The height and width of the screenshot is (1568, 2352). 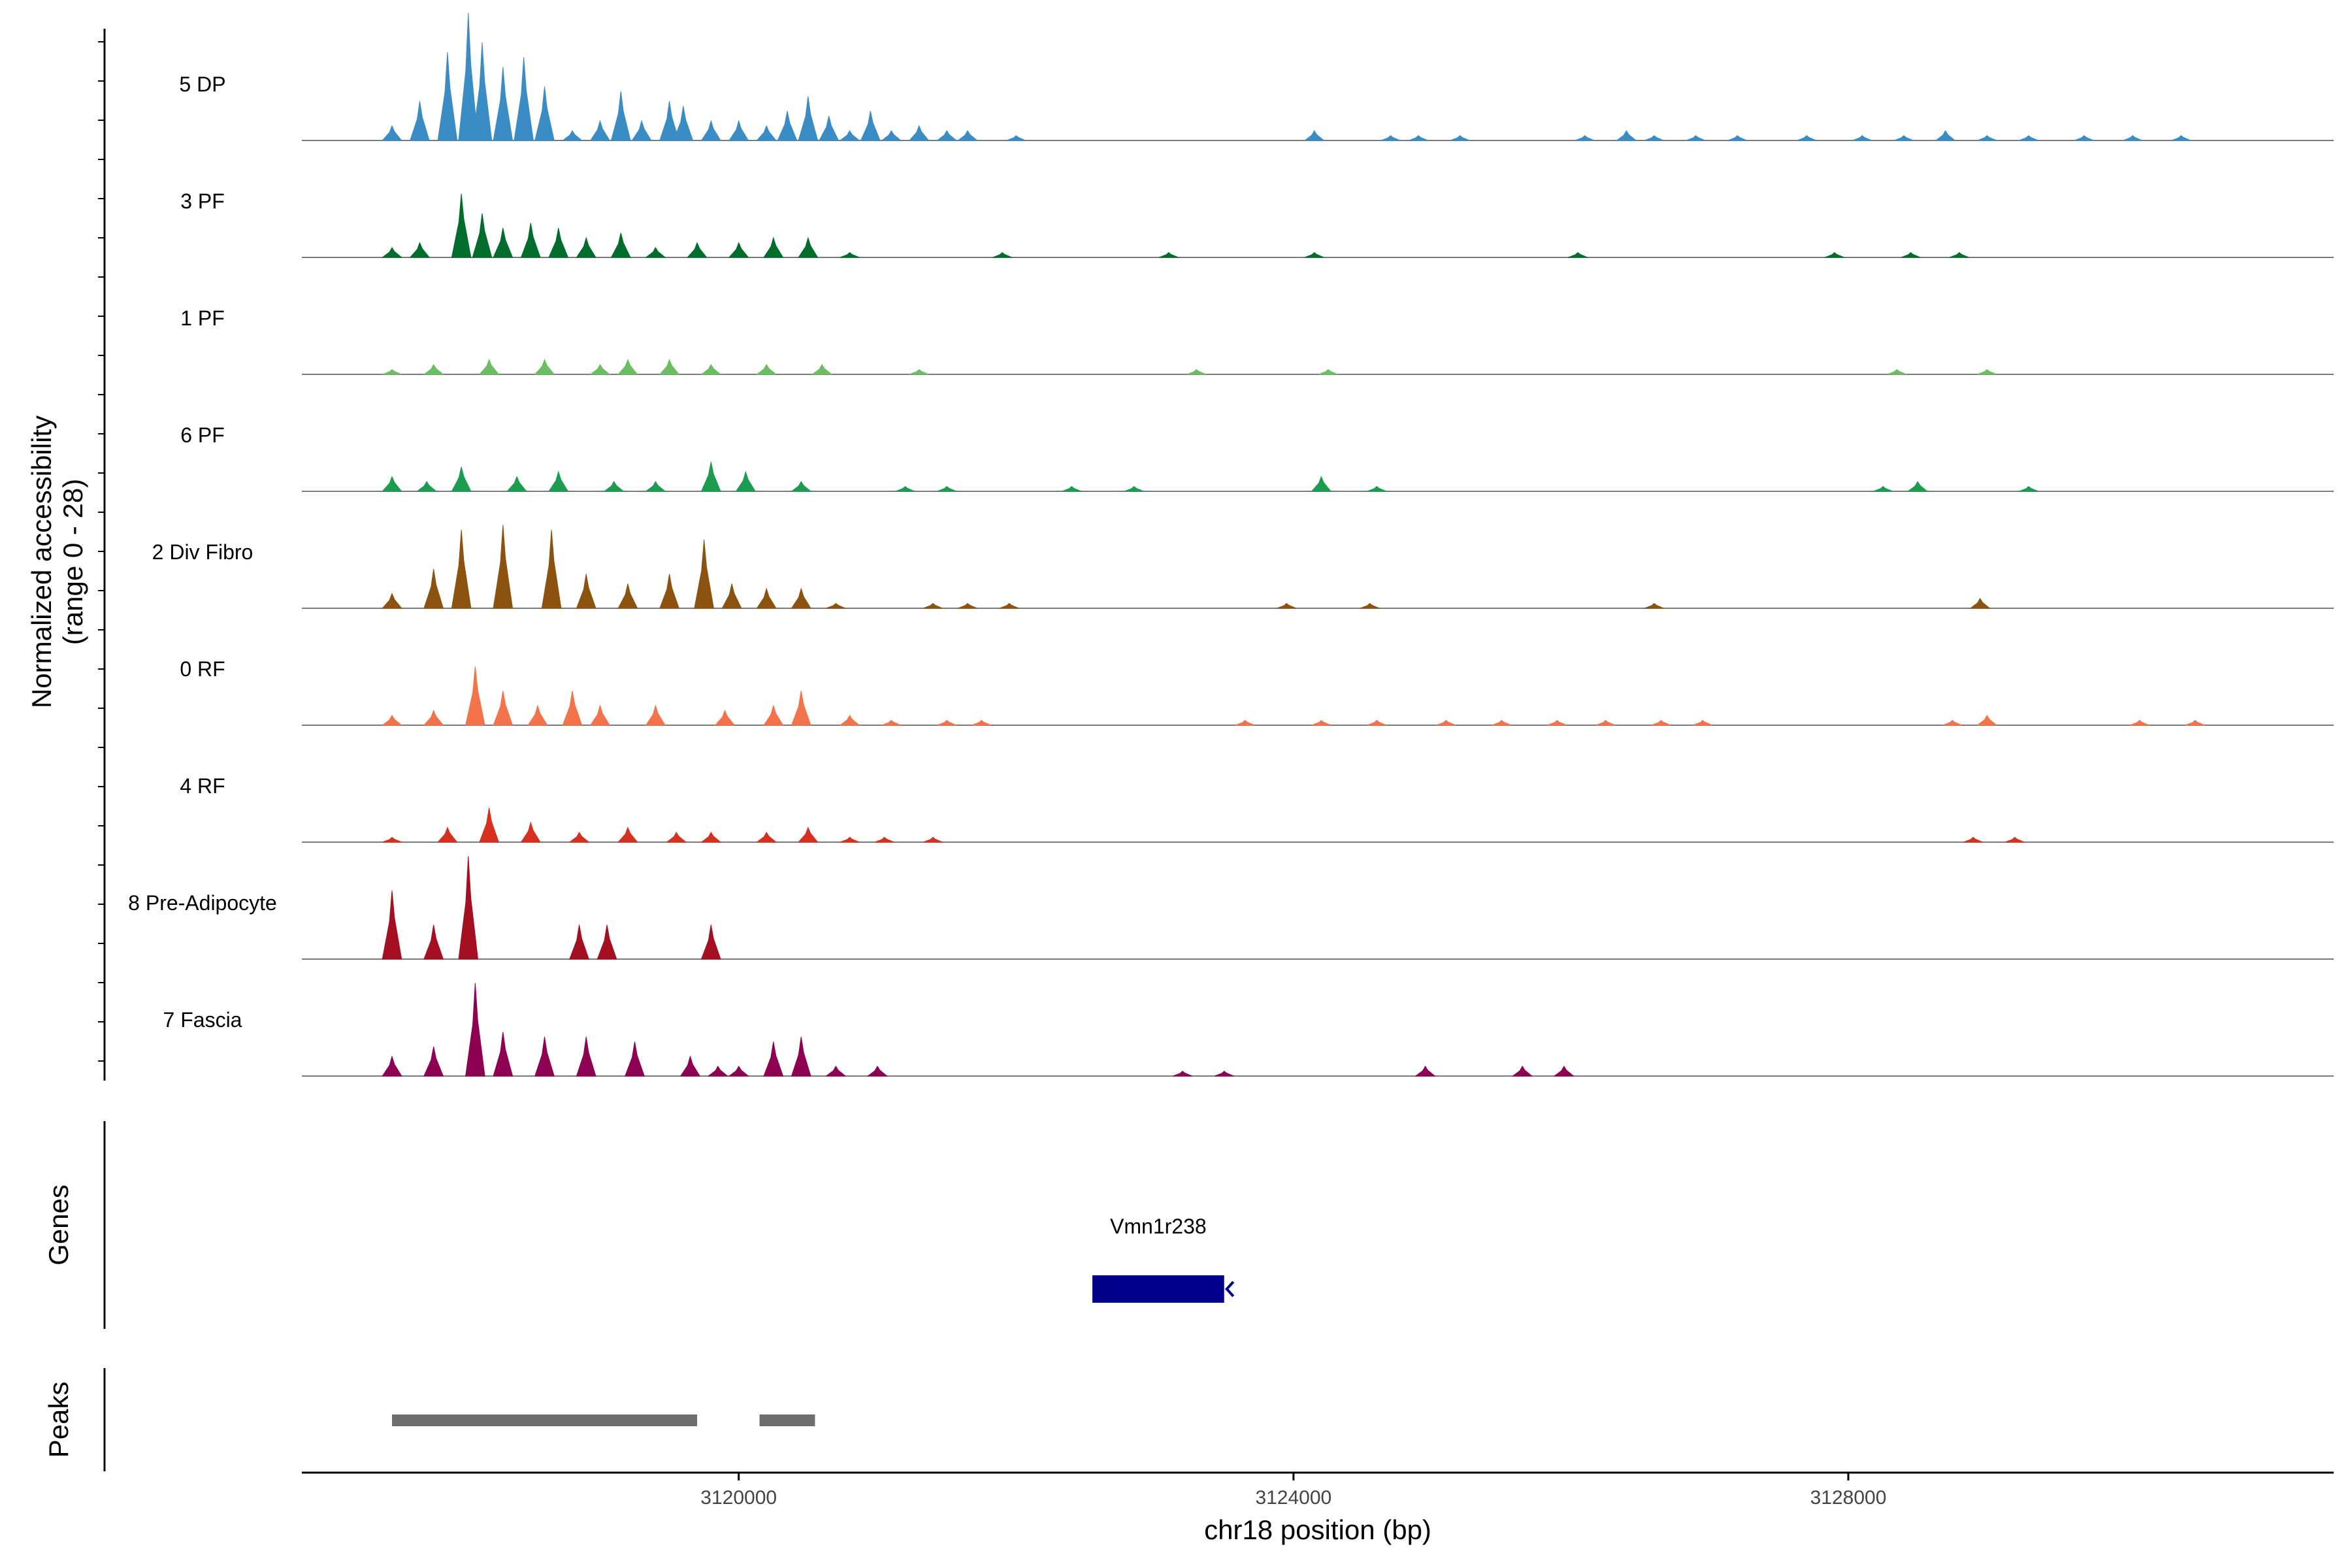 I want to click on track-6-pf: 6 PF, so click(x=1257, y=457).